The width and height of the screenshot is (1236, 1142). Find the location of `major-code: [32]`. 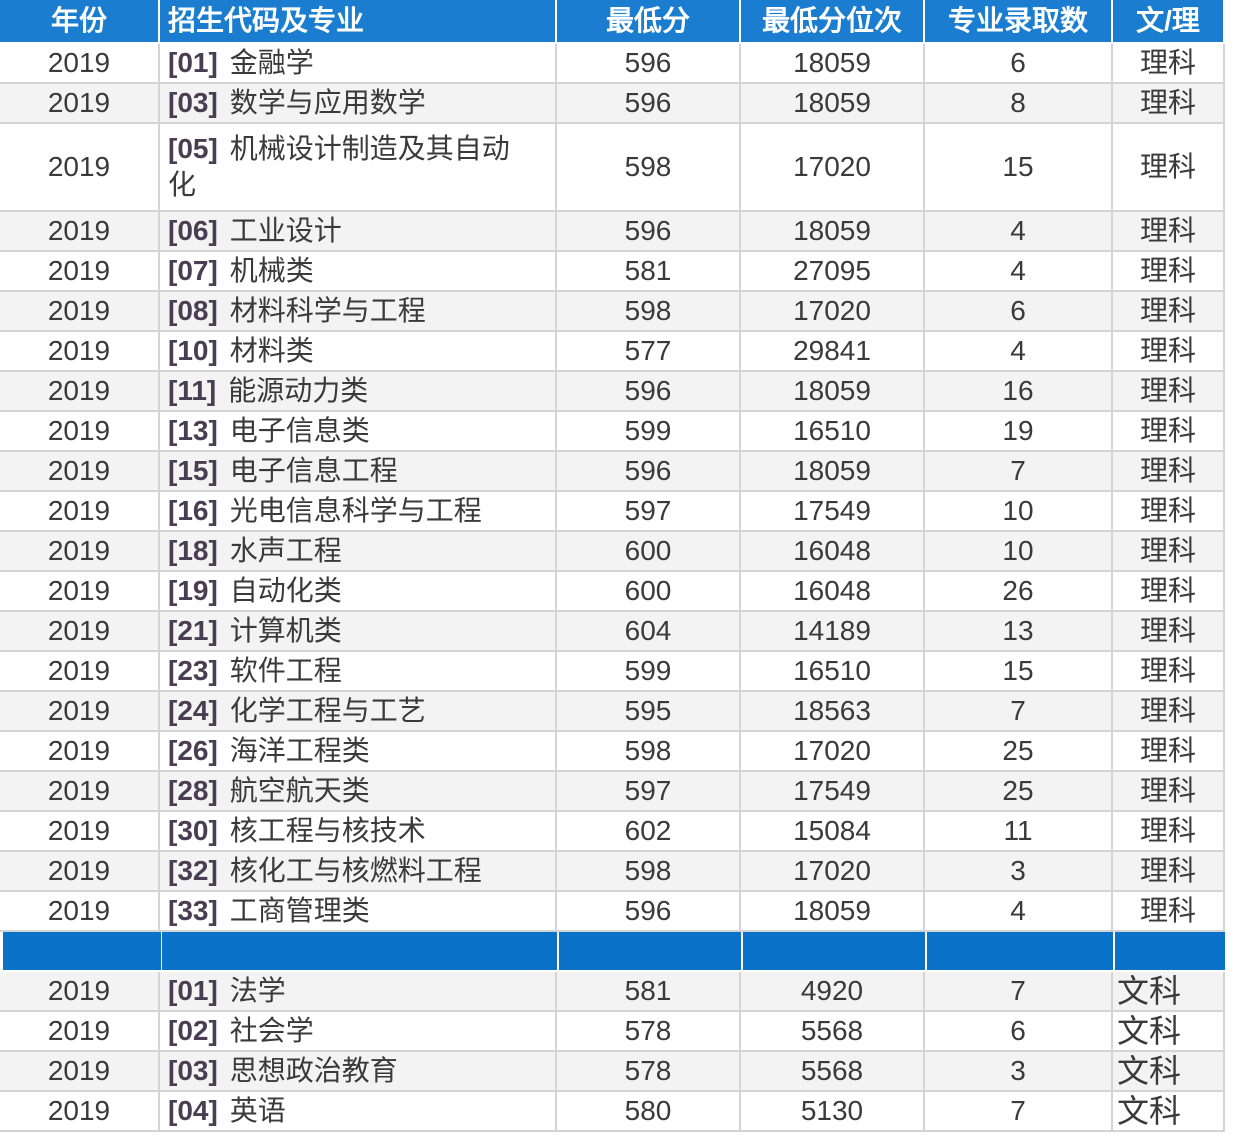

major-code: [32] is located at coordinates (193, 870).